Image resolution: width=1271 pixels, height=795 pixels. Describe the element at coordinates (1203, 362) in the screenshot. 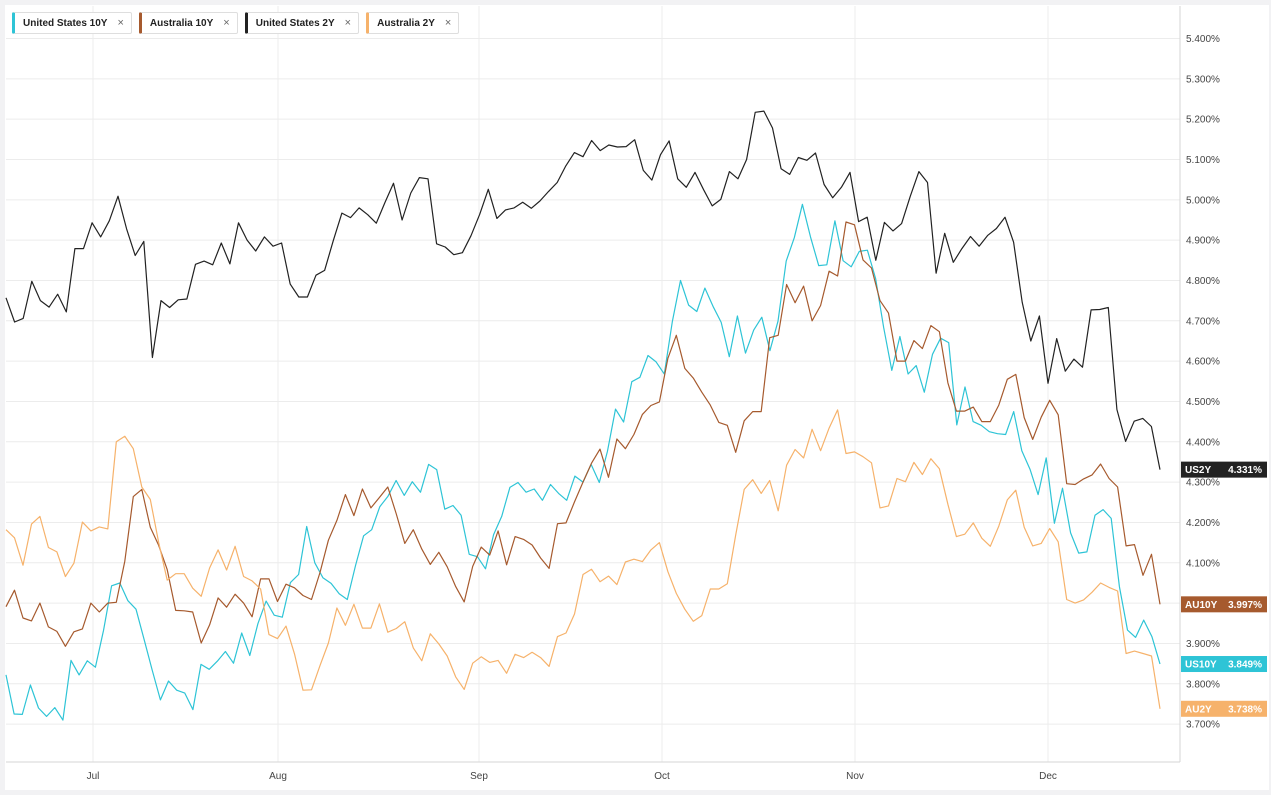

I see `y-tick-label: 4.600%` at that location.